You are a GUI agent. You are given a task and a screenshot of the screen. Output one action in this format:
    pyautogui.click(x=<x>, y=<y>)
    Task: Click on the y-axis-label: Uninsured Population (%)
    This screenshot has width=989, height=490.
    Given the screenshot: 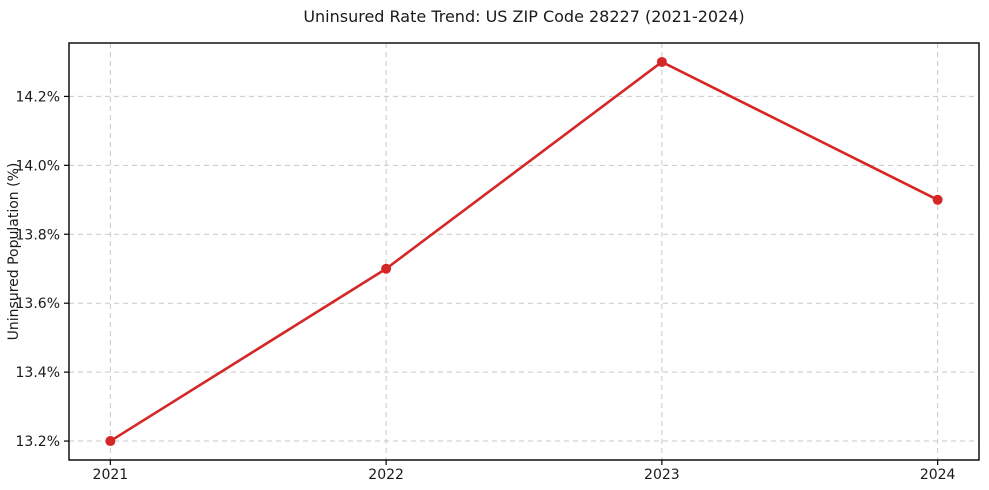 What is the action you would take?
    pyautogui.click(x=14, y=252)
    